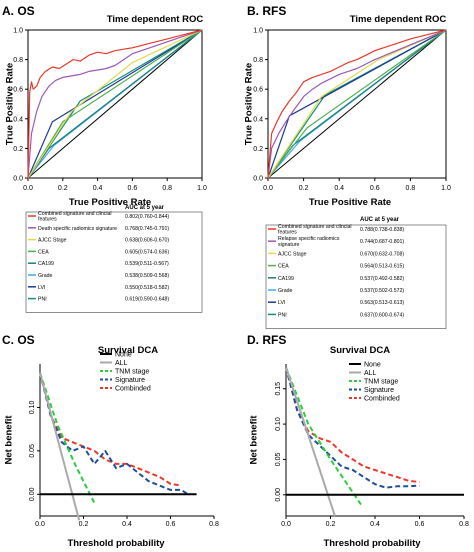  What do you see at coordinates (258, 90) in the screenshot?
I see `y-tick-label: 0.6` at bounding box center [258, 90].